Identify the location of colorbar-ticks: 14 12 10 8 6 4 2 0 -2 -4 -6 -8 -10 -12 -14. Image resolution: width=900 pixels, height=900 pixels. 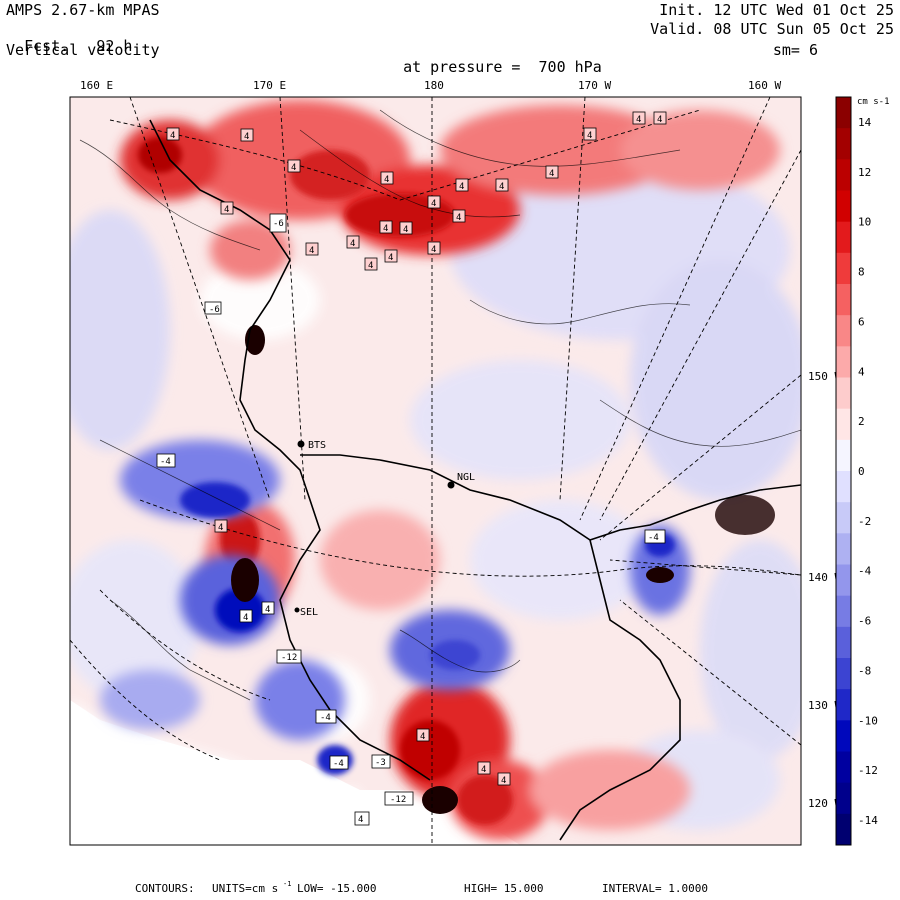
(868, 471).